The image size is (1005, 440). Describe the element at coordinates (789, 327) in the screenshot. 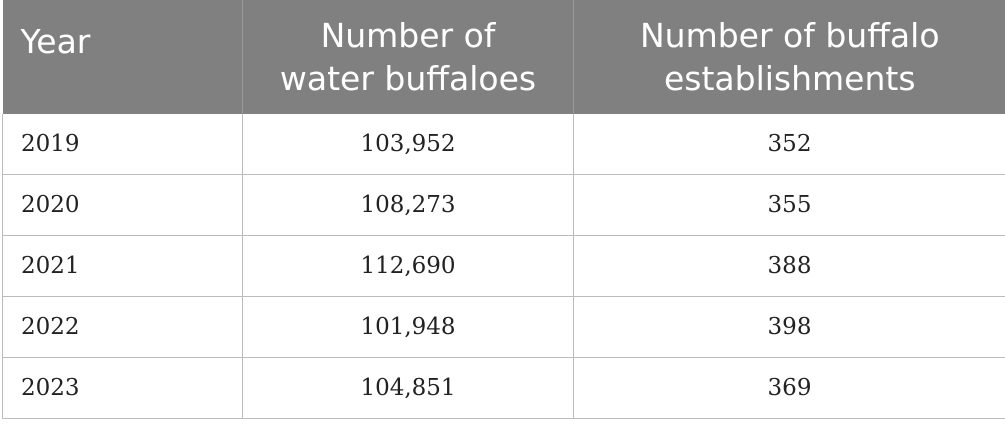

I see `cell-establishments: 398` at that location.